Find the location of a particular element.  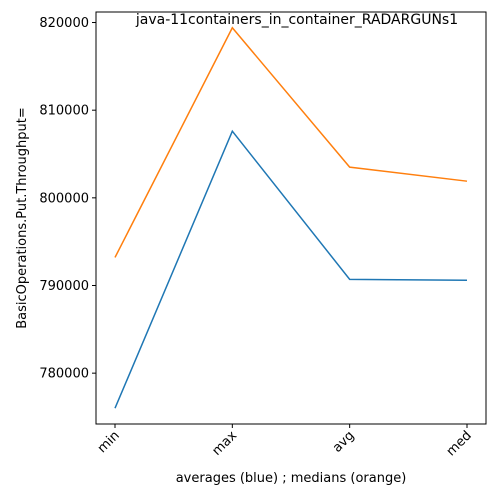

y-tick-label: 800000 is located at coordinates (64, 198).